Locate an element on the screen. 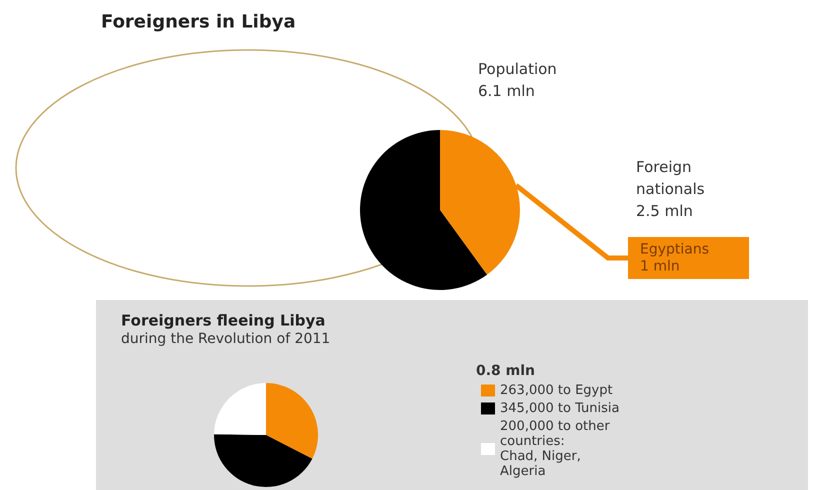  text: 0.8 mln is located at coordinates (506, 371).